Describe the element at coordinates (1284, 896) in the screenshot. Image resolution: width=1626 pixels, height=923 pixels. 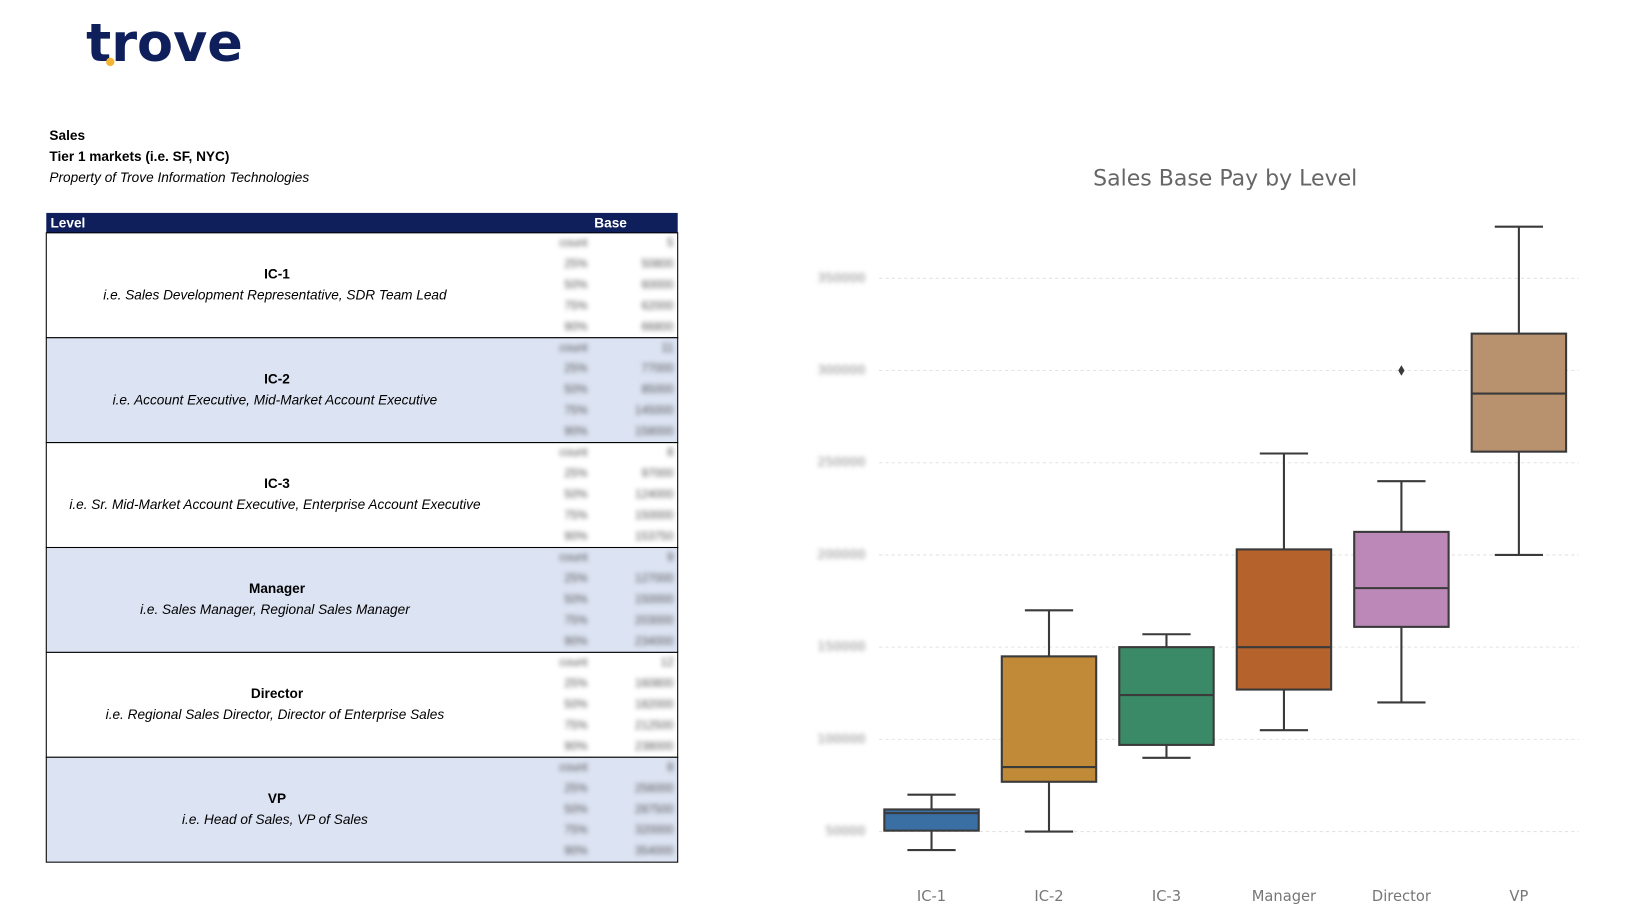
I see `x-tick-label: Manager` at that location.